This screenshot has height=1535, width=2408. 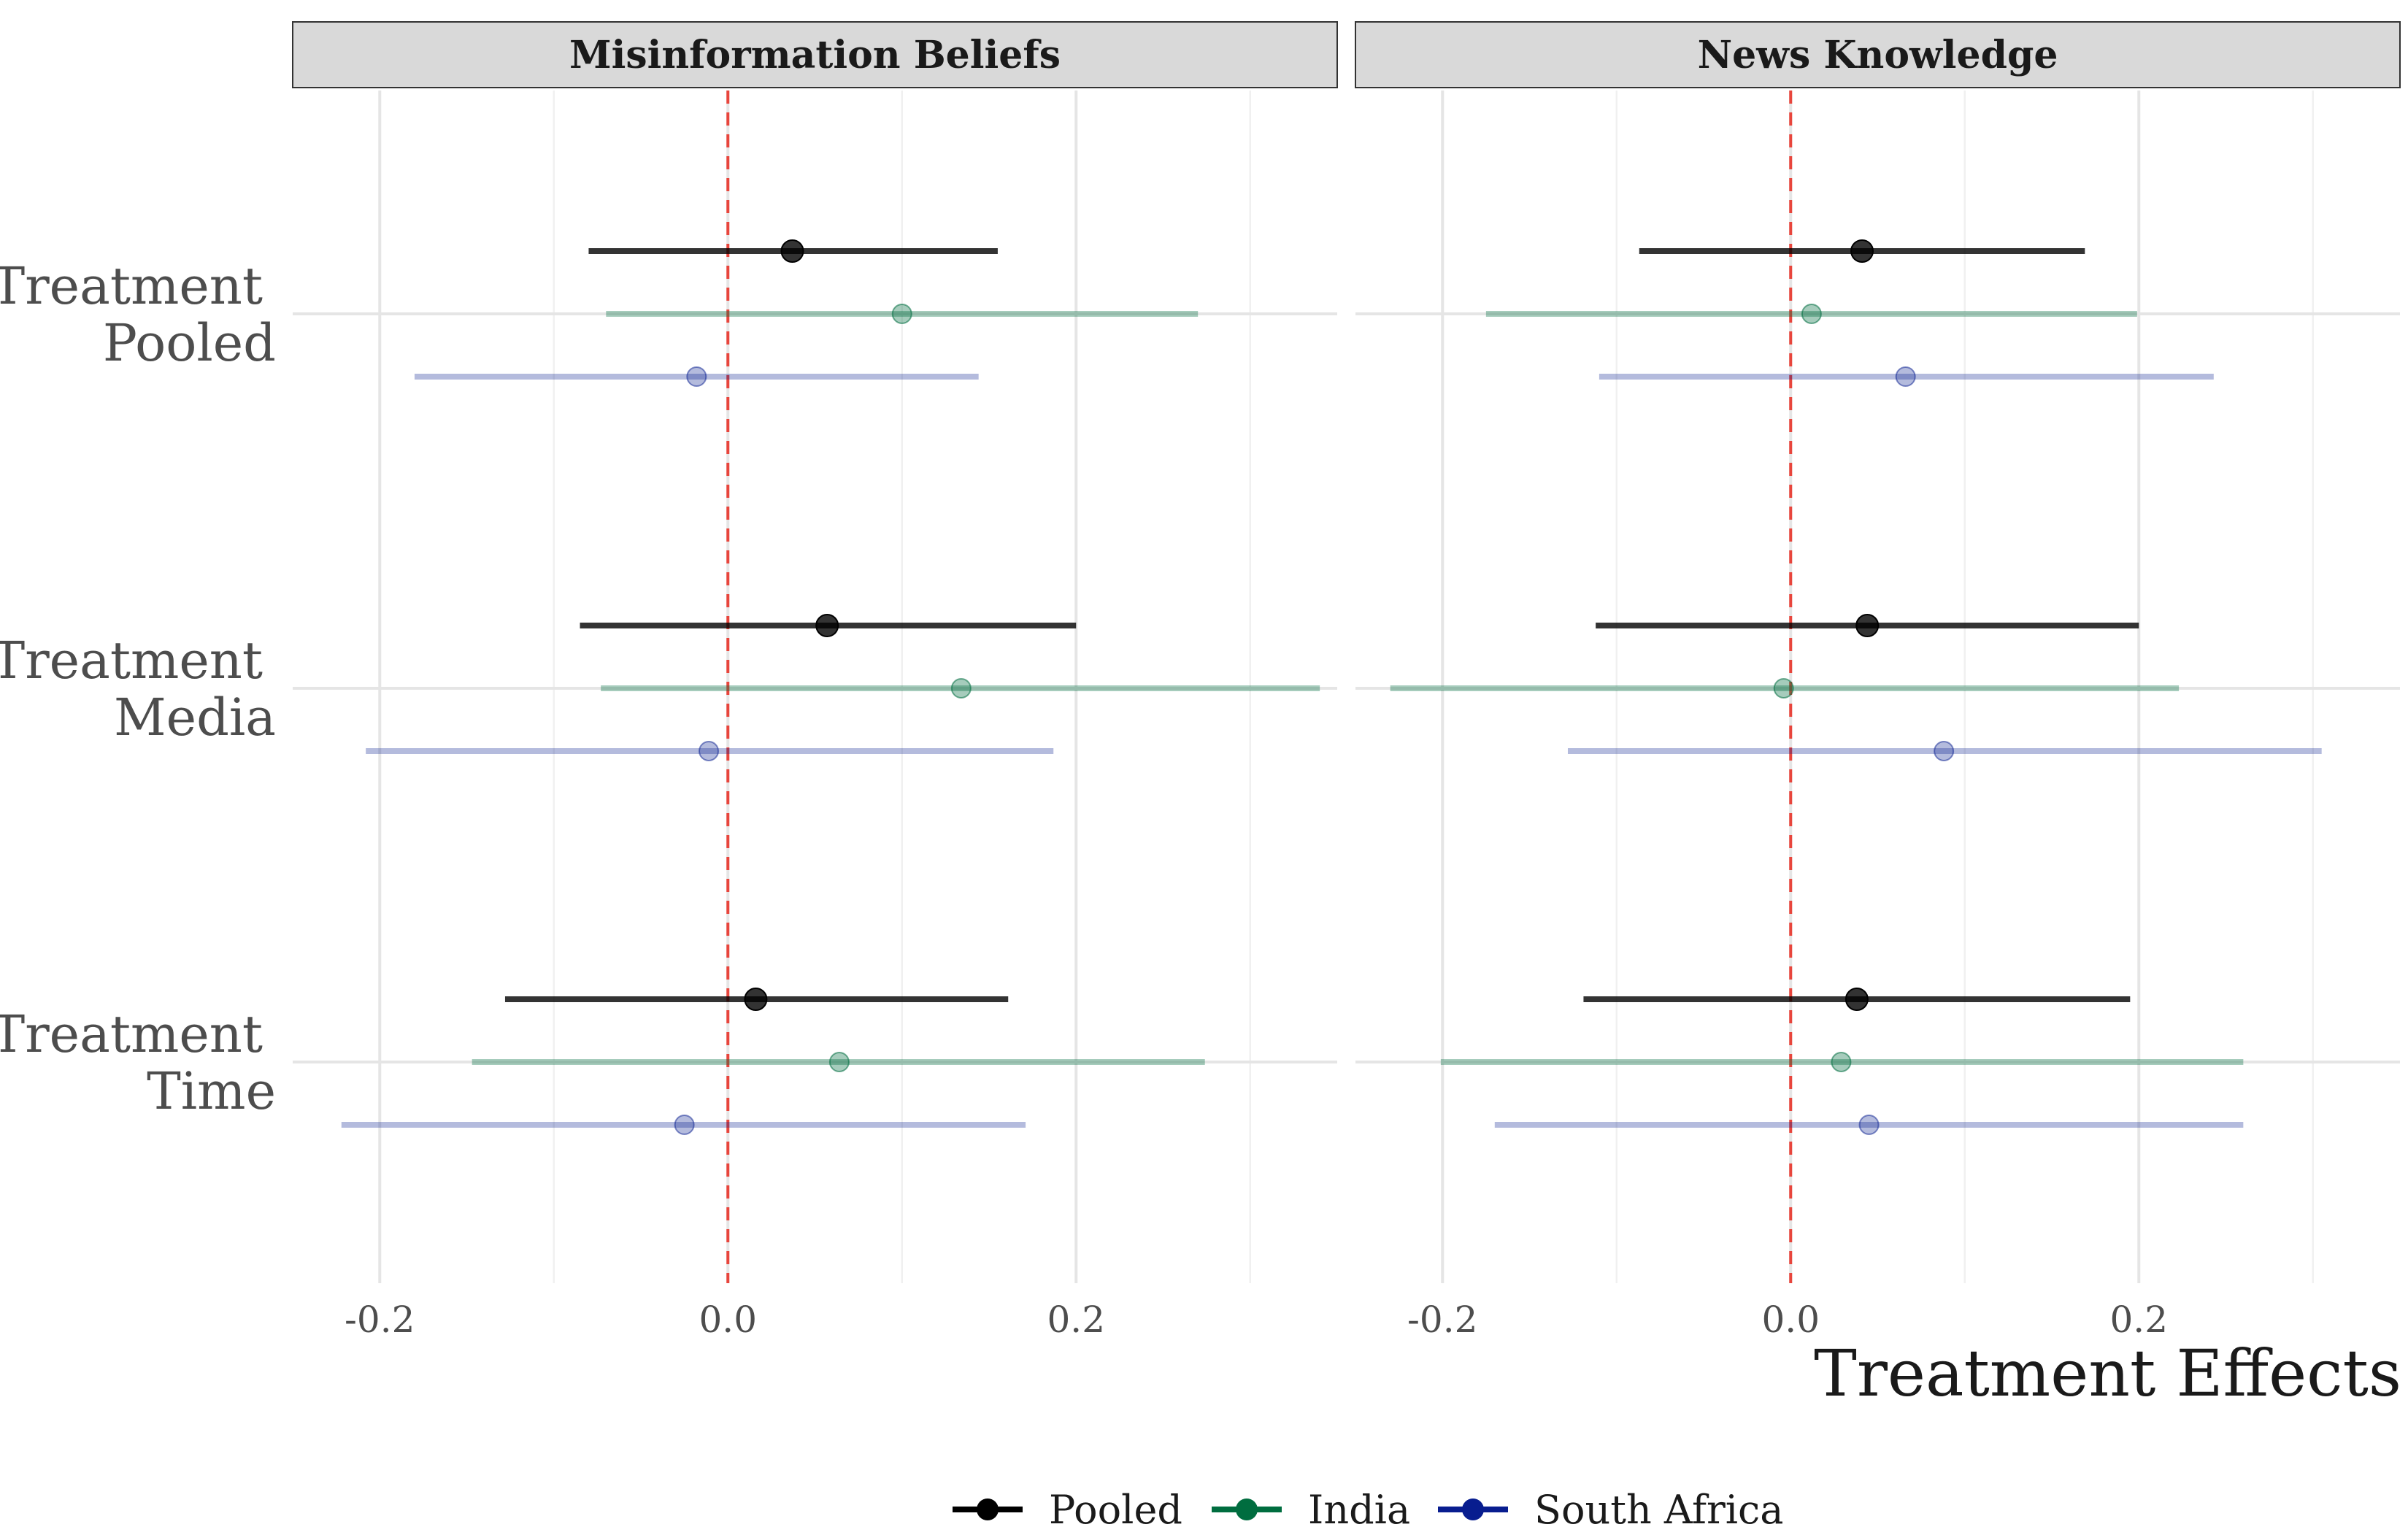 What do you see at coordinates (2107, 1373) in the screenshot?
I see `x-axis-title: Treatment Effects` at bounding box center [2107, 1373].